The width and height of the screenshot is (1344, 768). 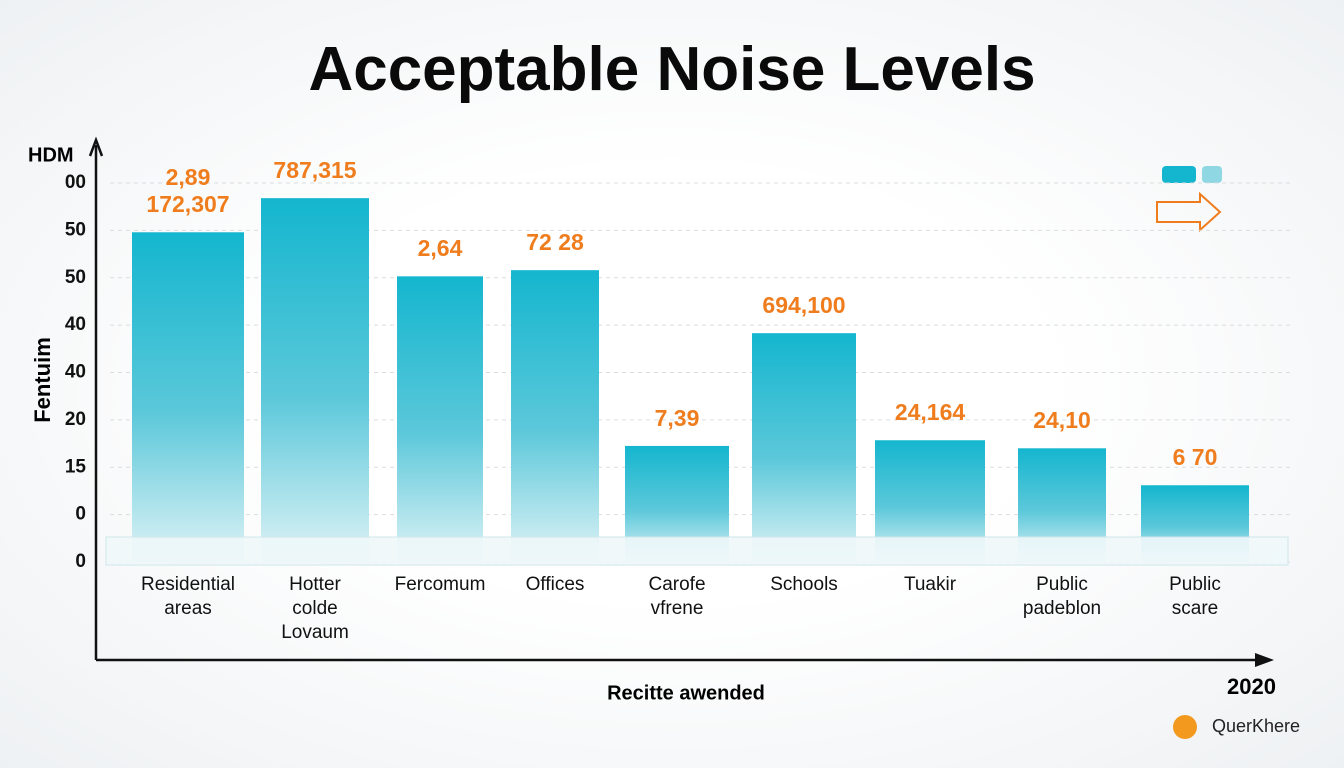 I want to click on x-tick-label: Public padeblon, so click(x=1062, y=596).